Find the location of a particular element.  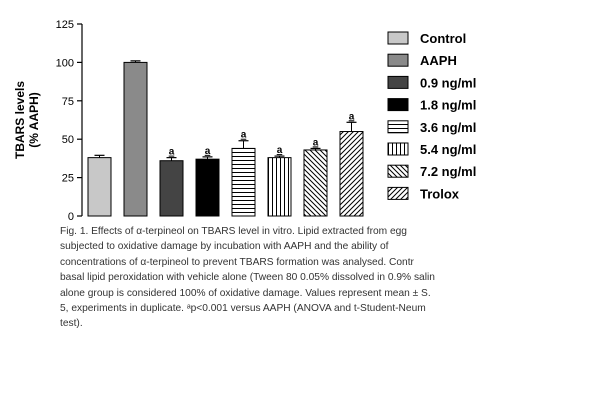

legend-label-4: 3.6 ng/ml is located at coordinates (448, 127).